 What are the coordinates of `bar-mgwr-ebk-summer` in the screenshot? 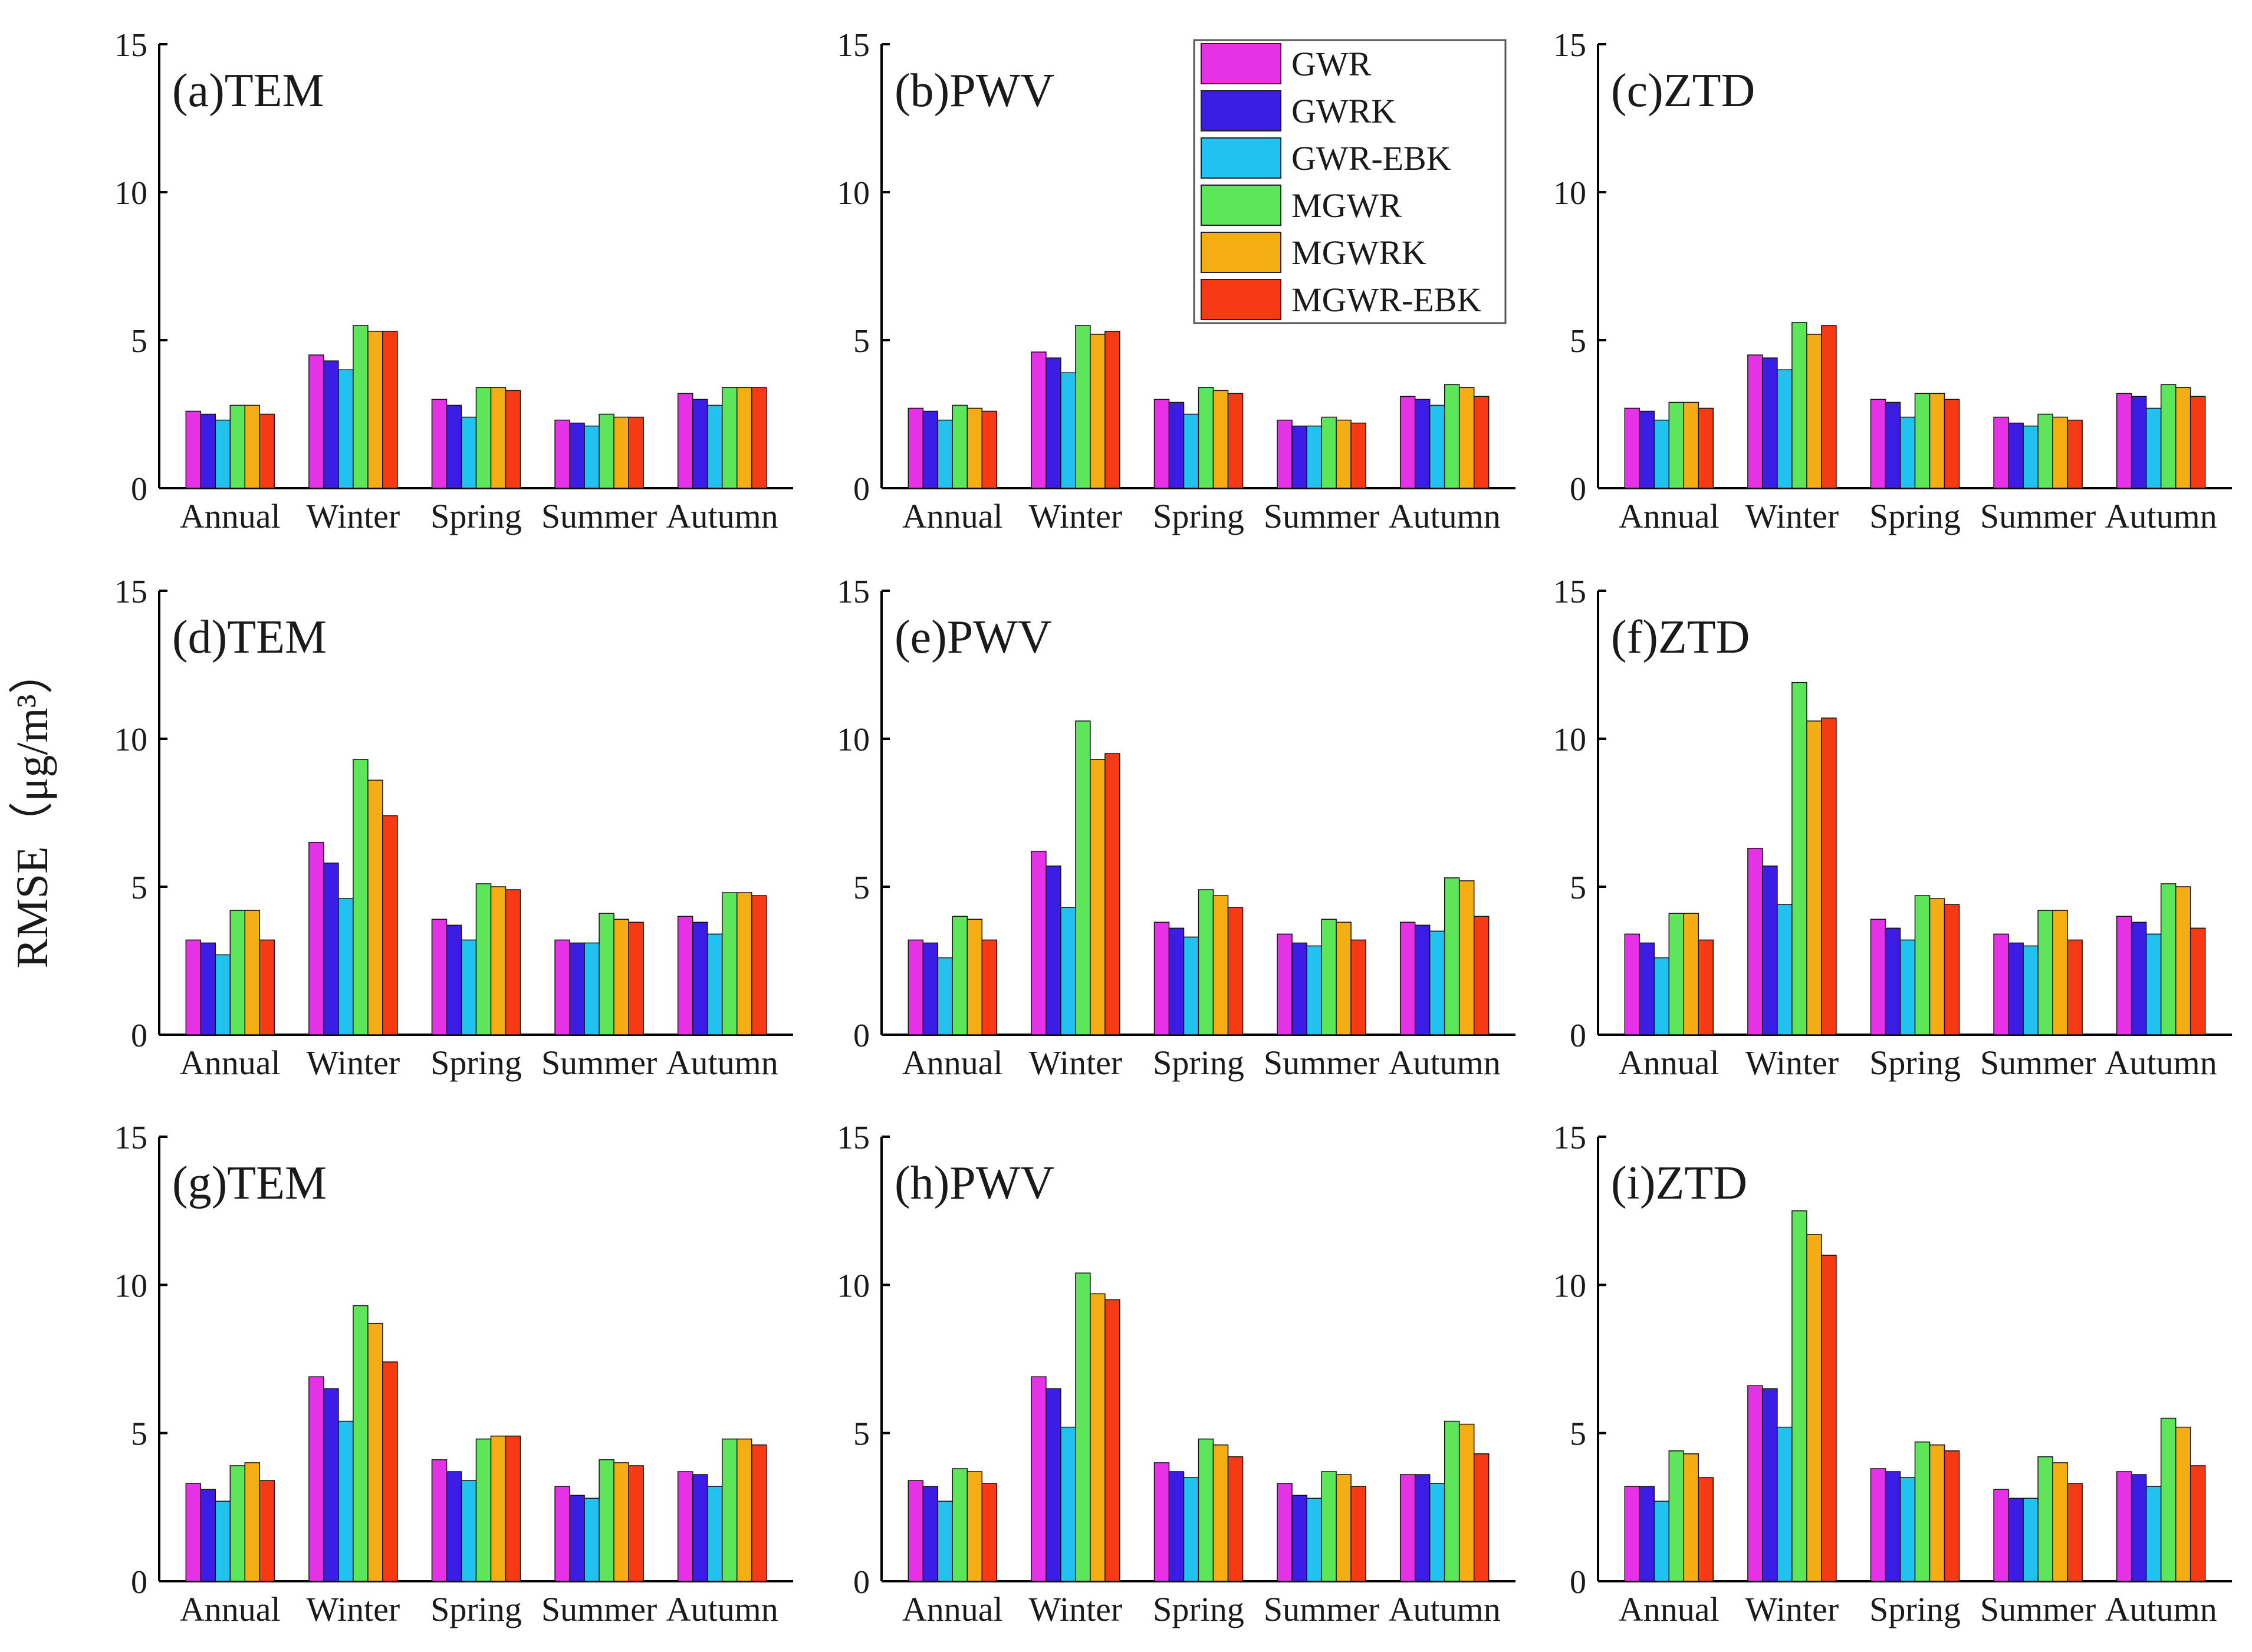 It's located at (1358, 1534).